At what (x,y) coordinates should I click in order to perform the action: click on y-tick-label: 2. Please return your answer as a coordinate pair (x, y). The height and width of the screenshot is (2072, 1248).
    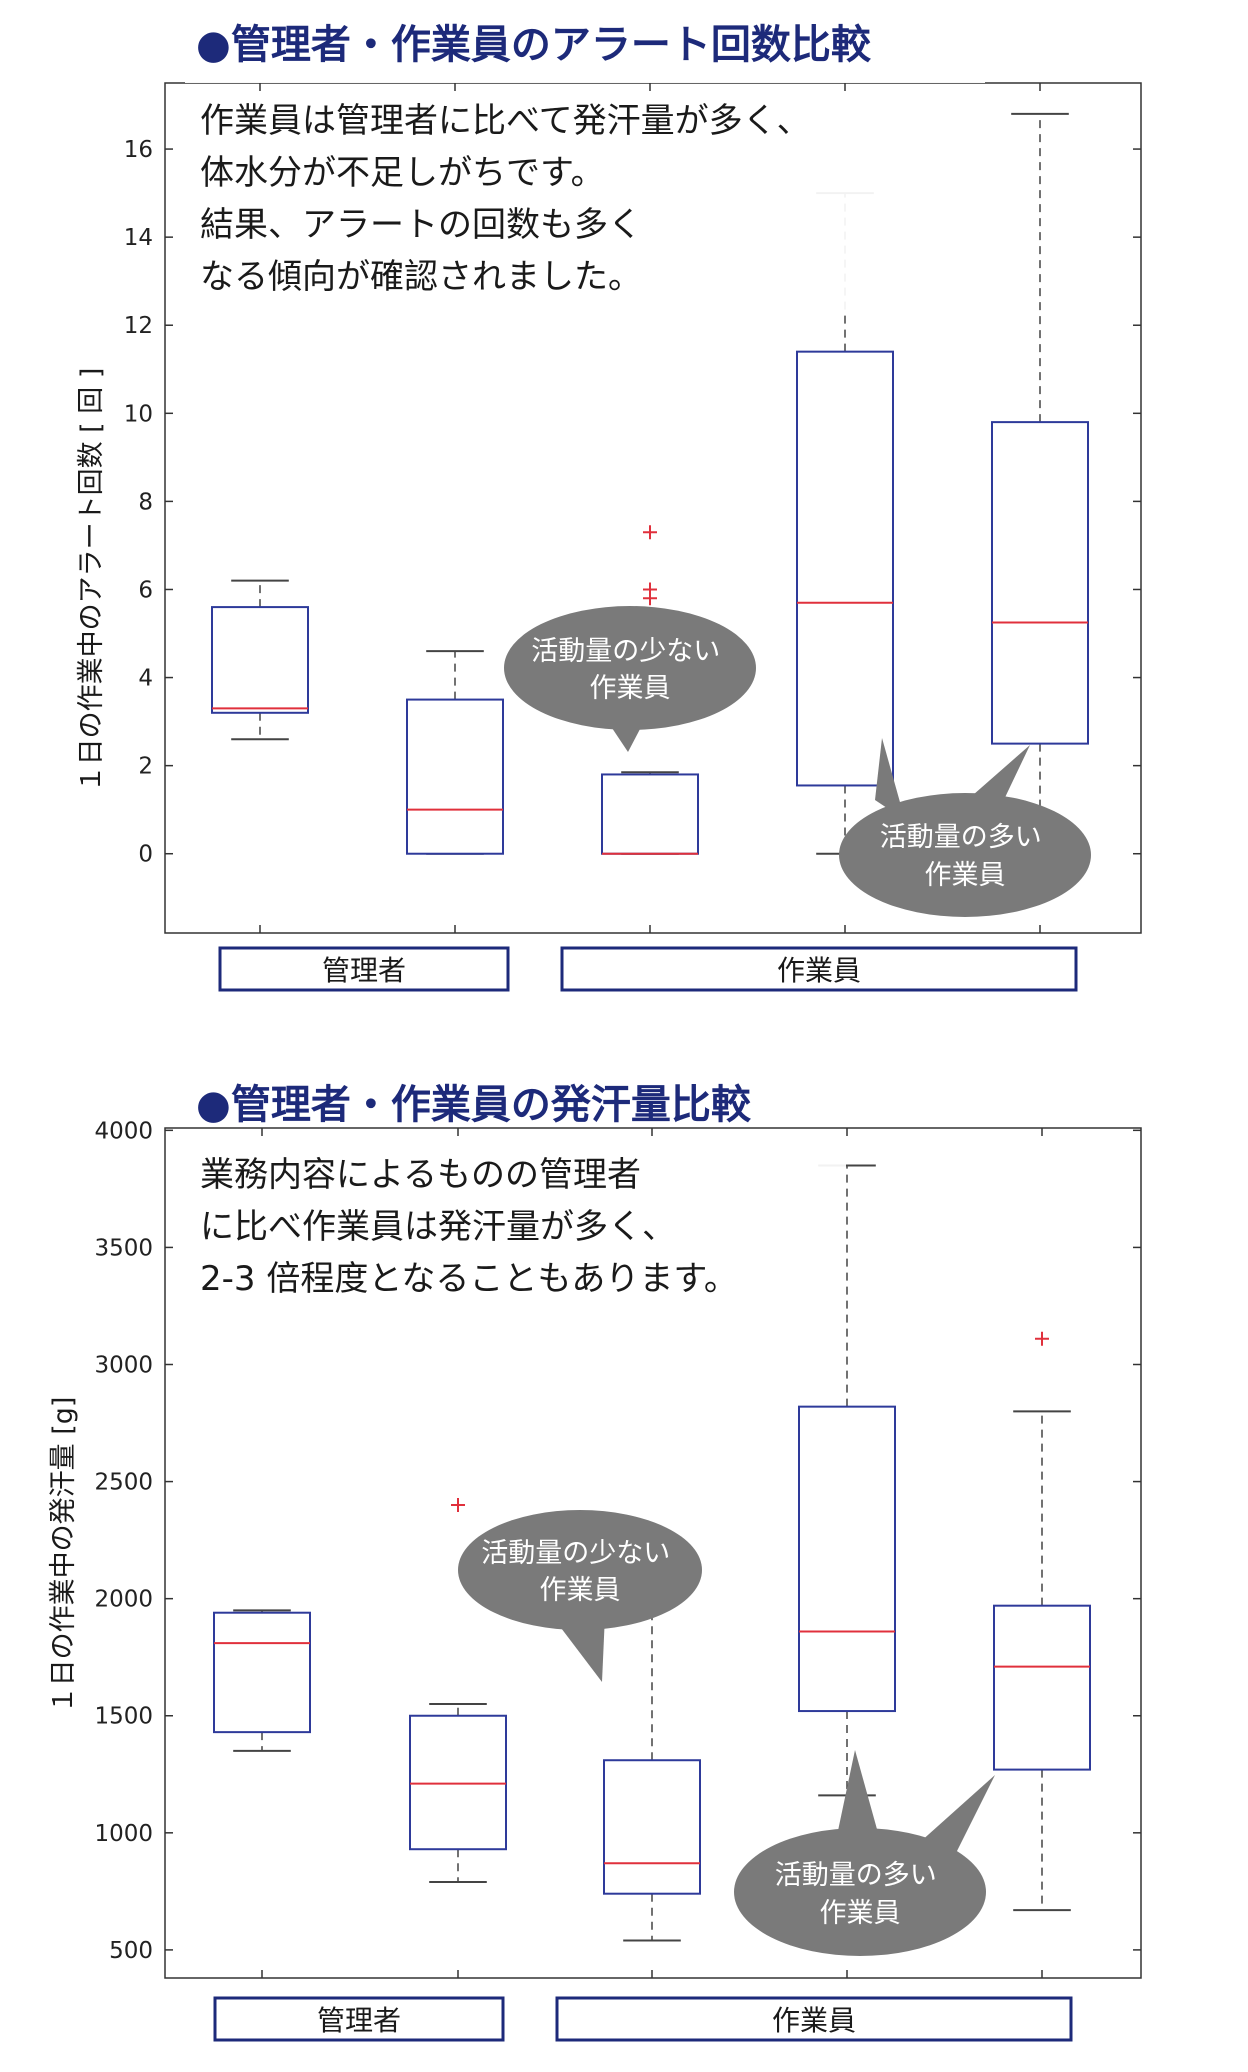
    Looking at the image, I should click on (145, 767).